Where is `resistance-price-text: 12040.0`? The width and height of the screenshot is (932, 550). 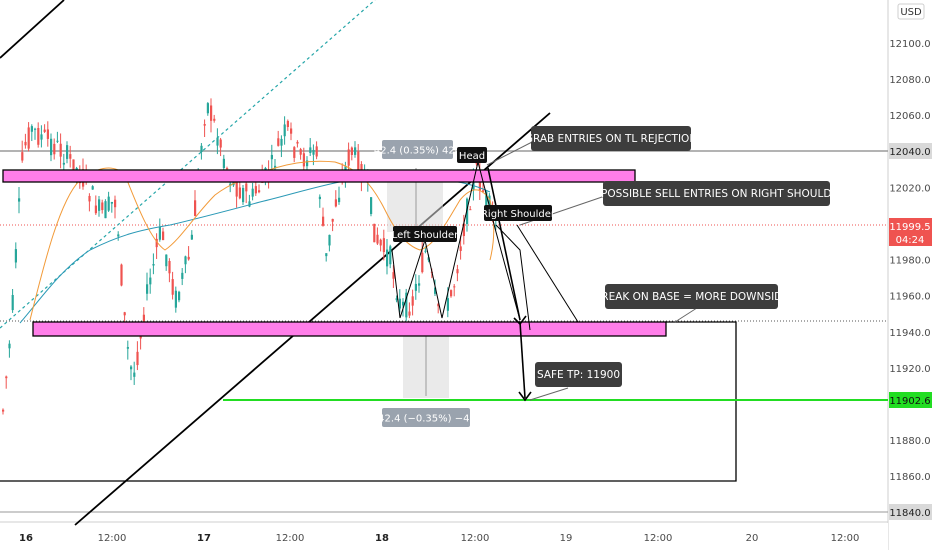 resistance-price-text: 12040.0 is located at coordinates (909, 152).